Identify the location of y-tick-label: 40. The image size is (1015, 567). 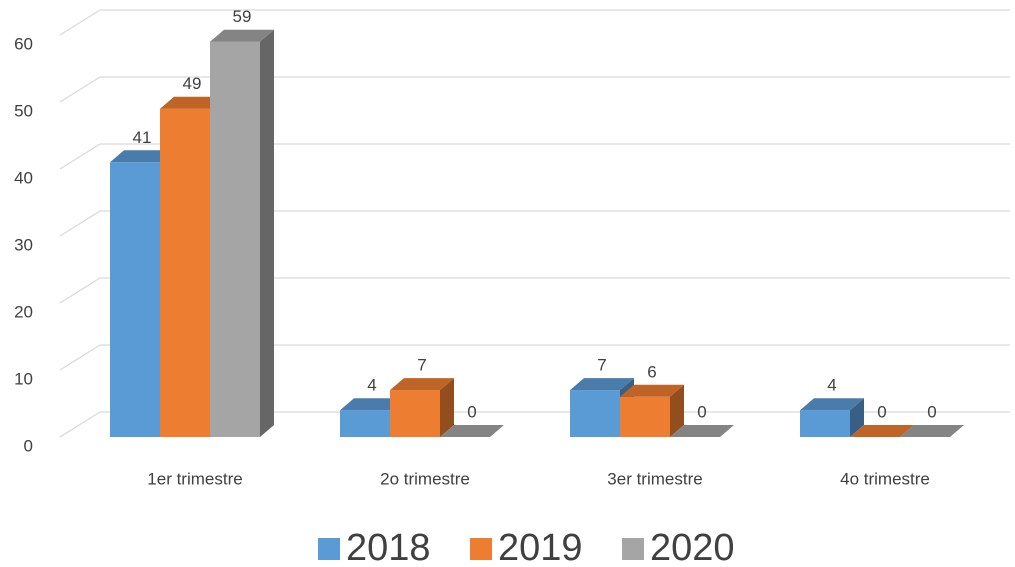
(23, 177).